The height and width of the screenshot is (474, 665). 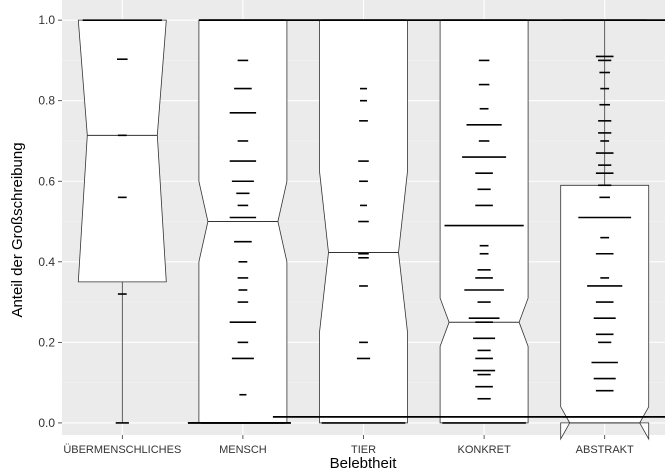 What do you see at coordinates (605, 450) in the screenshot?
I see `x-tick-label: ABSTRAKT` at bounding box center [605, 450].